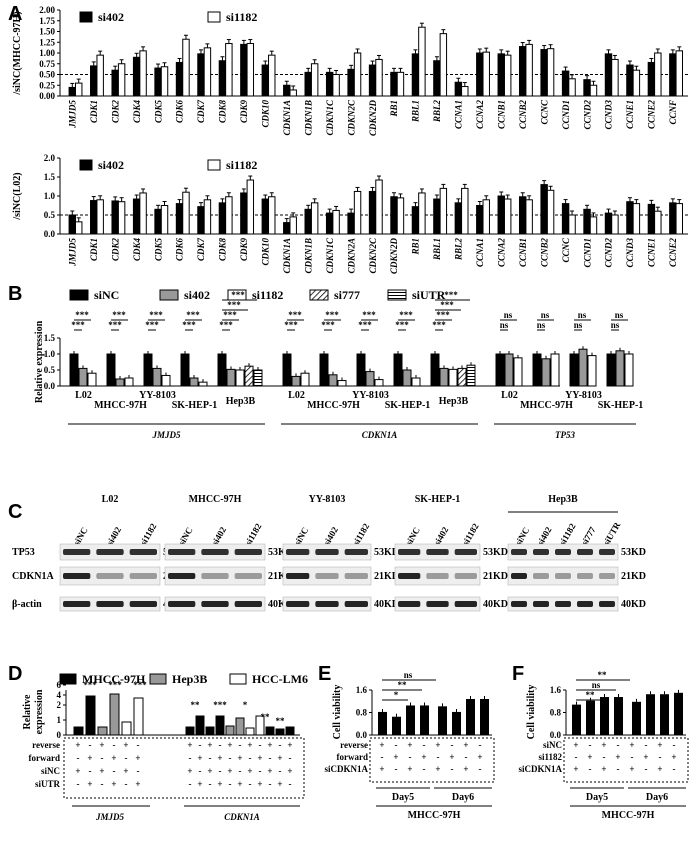 The width and height of the screenshot is (700, 845). What do you see at coordinates (287, 118) in the screenshot?
I see `a-top-gene-label: CDKN1A` at bounding box center [287, 118].